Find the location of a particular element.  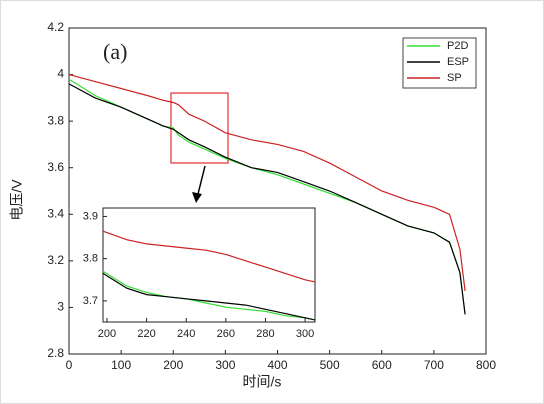

x-axis-label: 时间/s is located at coordinates (262, 382).